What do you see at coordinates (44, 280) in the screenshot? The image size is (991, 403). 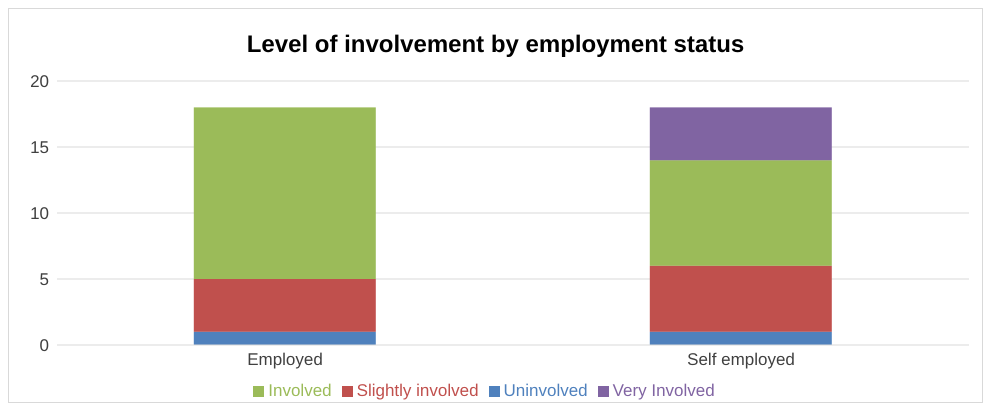 I see `y-tick-label: 5` at bounding box center [44, 280].